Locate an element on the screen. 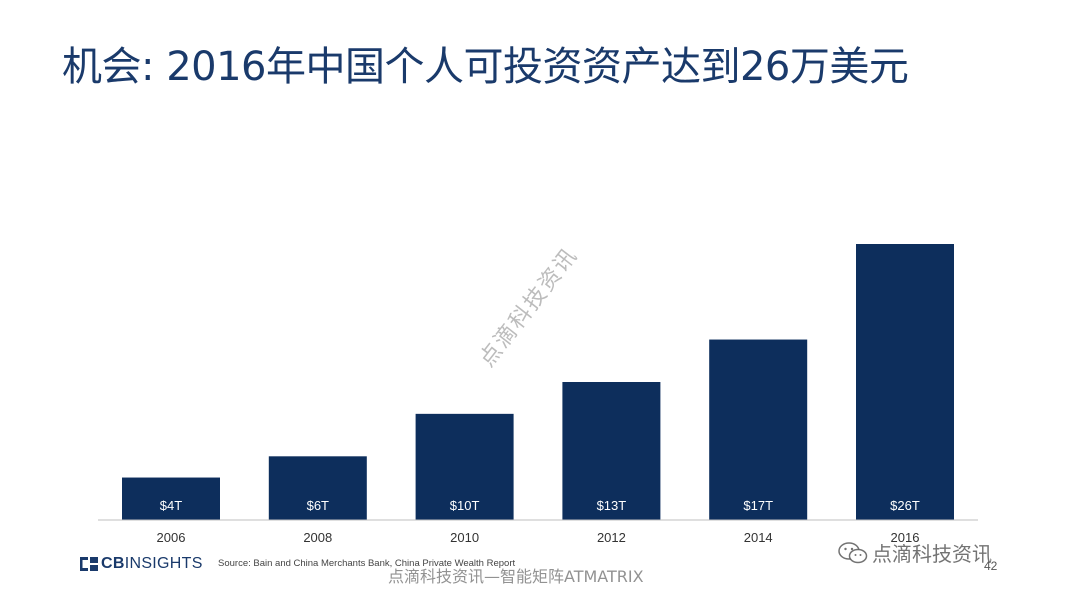 The width and height of the screenshot is (1080, 601). slide-title: 机会: 2016年中国个人可投资资产达到26万美元 is located at coordinates (485, 67).